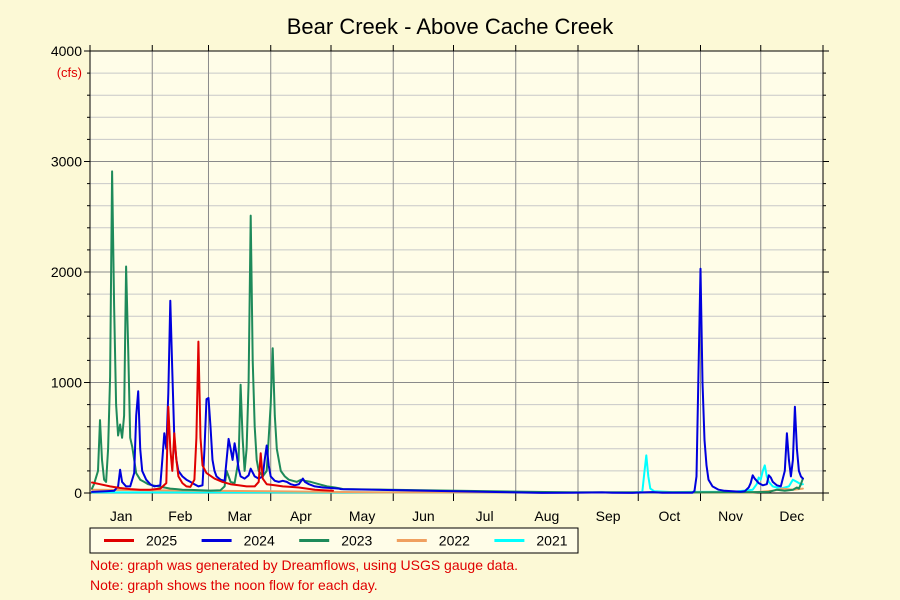 The image size is (900, 600). Describe the element at coordinates (730, 516) in the screenshot. I see `x-tick-label: Nov` at that location.